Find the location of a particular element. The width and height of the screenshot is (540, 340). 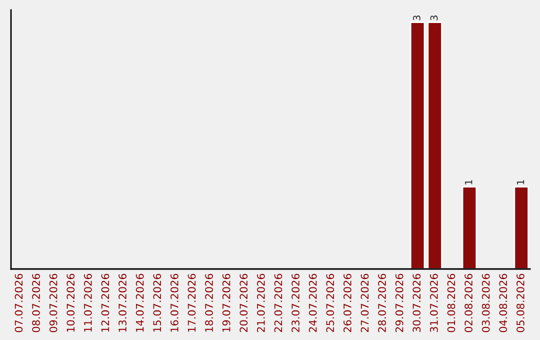

x-tick-label: 22.07.2026 is located at coordinates (278, 303).